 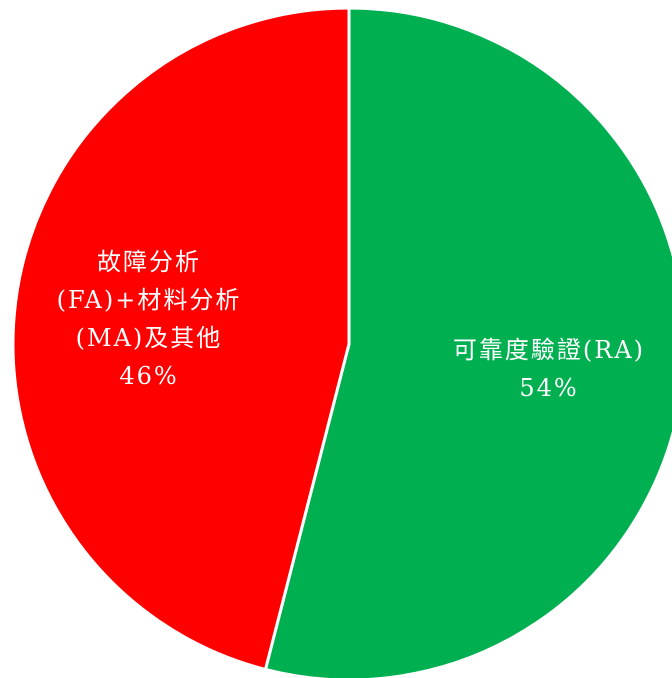 I want to click on category-label: 可靠度驗證(RA), so click(x=549, y=350).